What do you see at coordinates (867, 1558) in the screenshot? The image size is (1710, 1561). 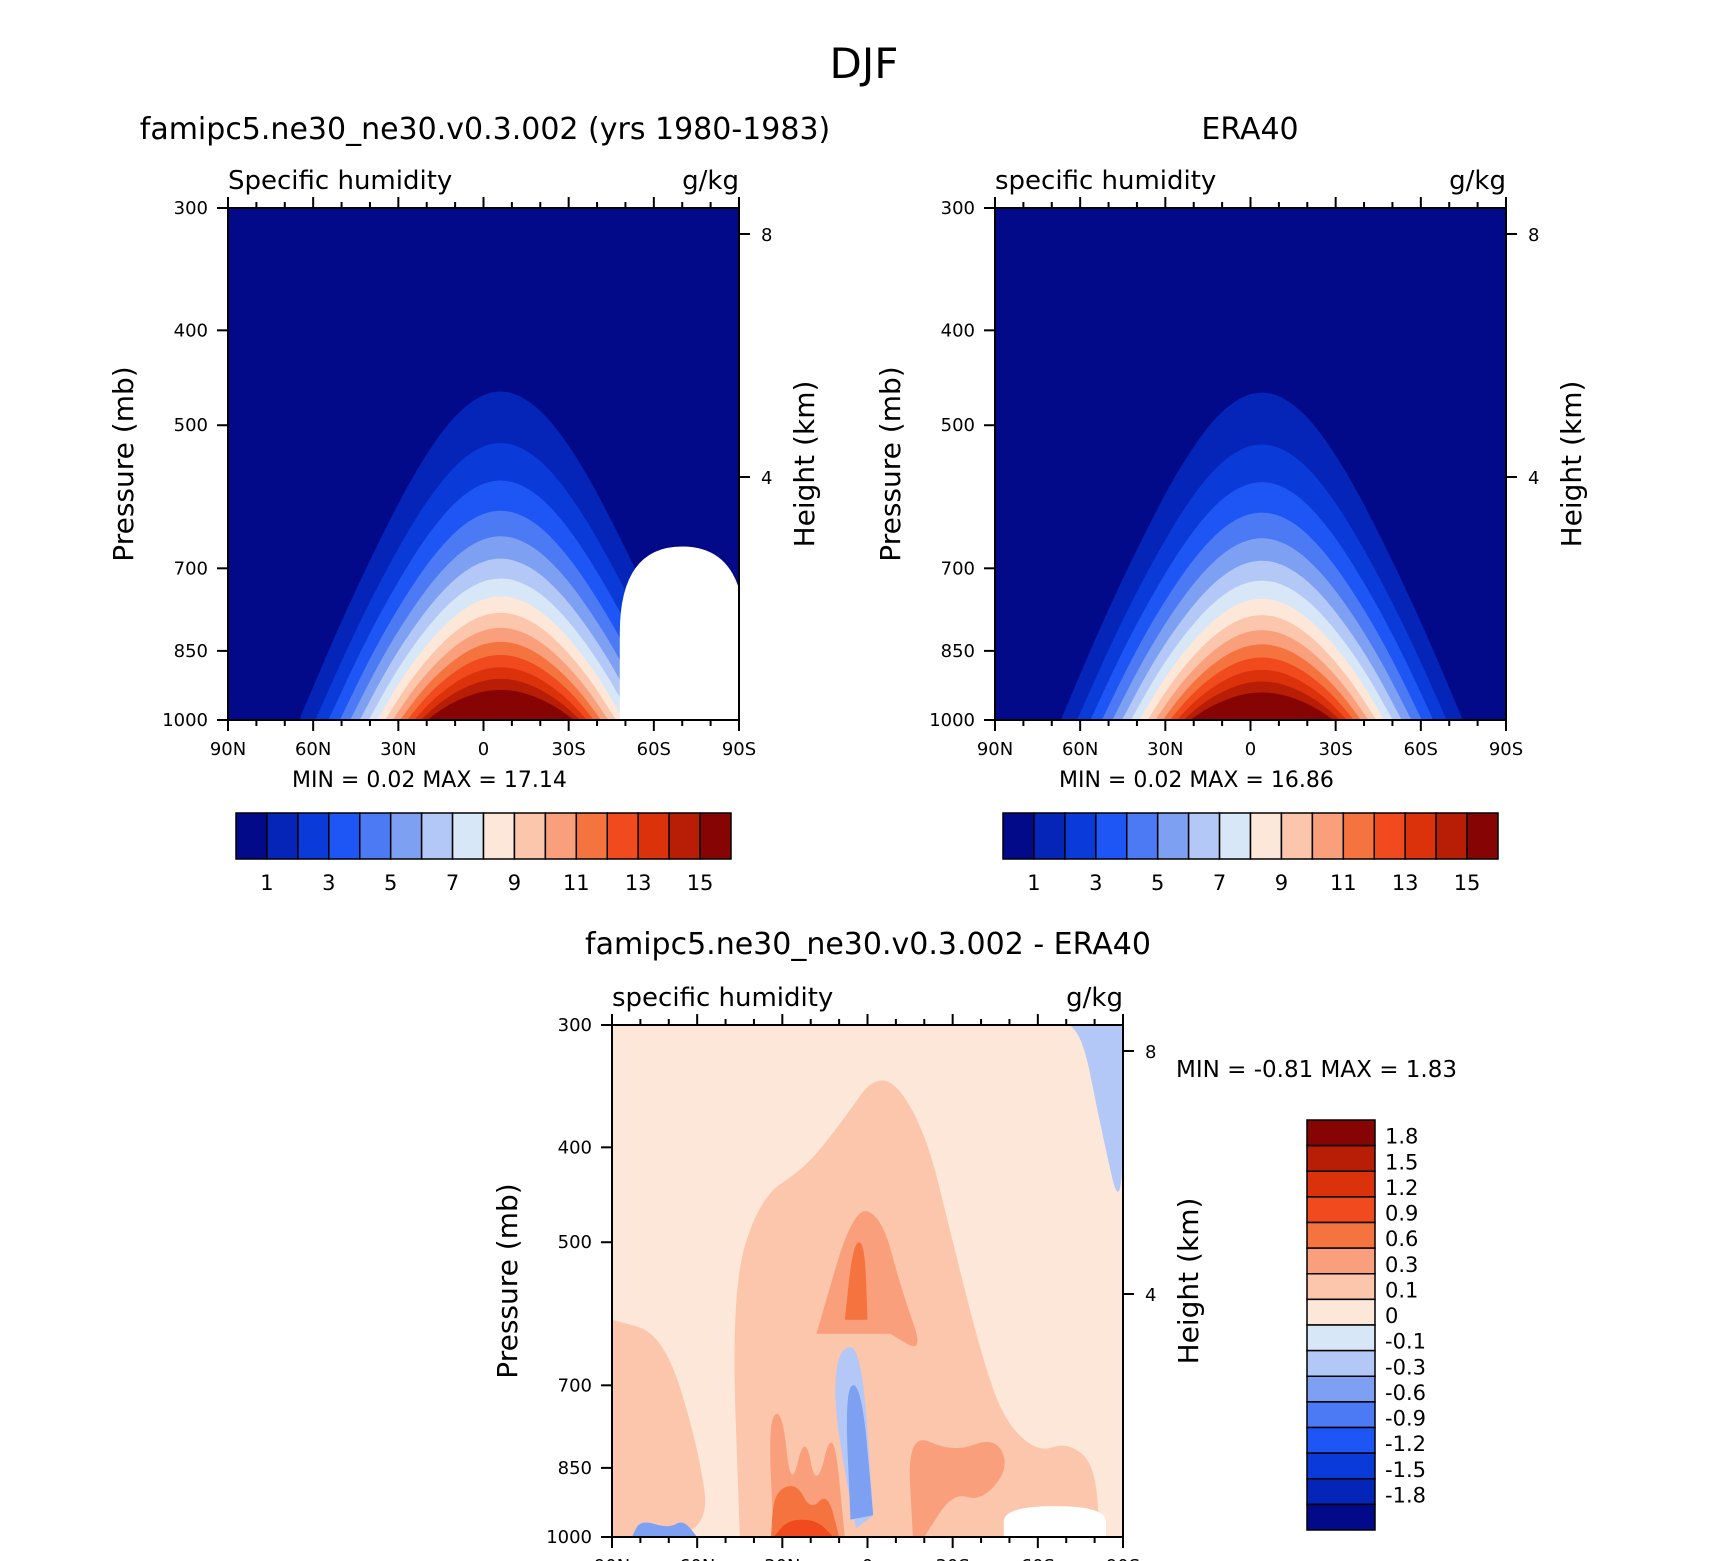 I see `x-tick-label: 0` at bounding box center [867, 1558].